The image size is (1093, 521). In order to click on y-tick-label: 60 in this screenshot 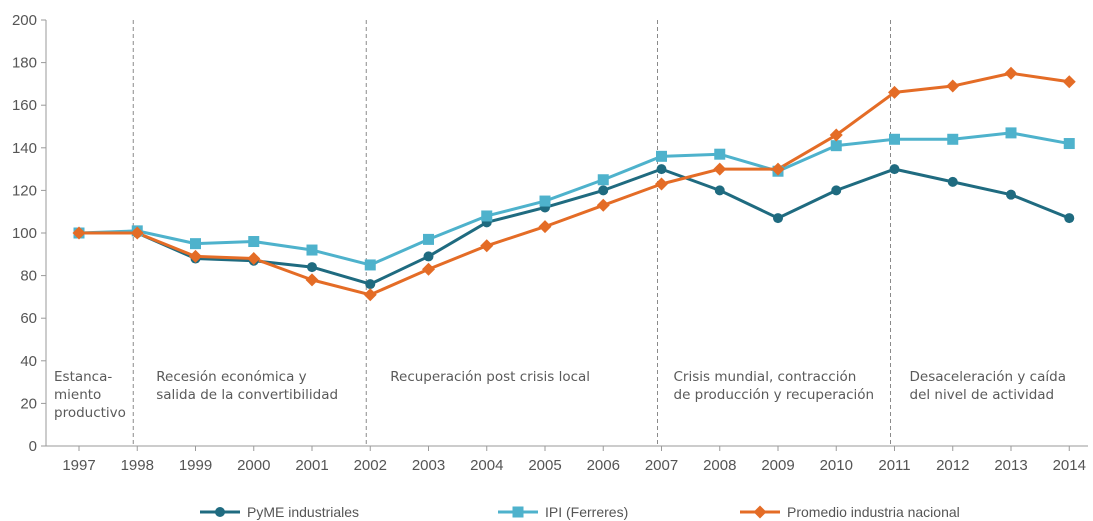, I will do `click(28, 318)`.